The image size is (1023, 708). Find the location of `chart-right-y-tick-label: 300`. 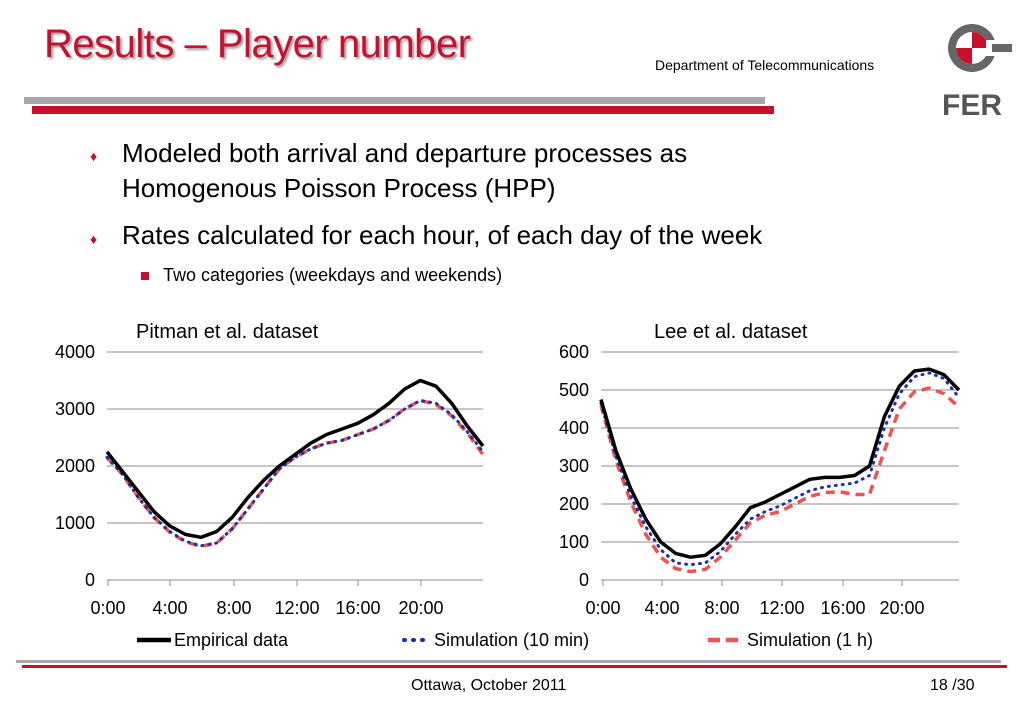

chart-right-y-tick-label: 300 is located at coordinates (574, 466).